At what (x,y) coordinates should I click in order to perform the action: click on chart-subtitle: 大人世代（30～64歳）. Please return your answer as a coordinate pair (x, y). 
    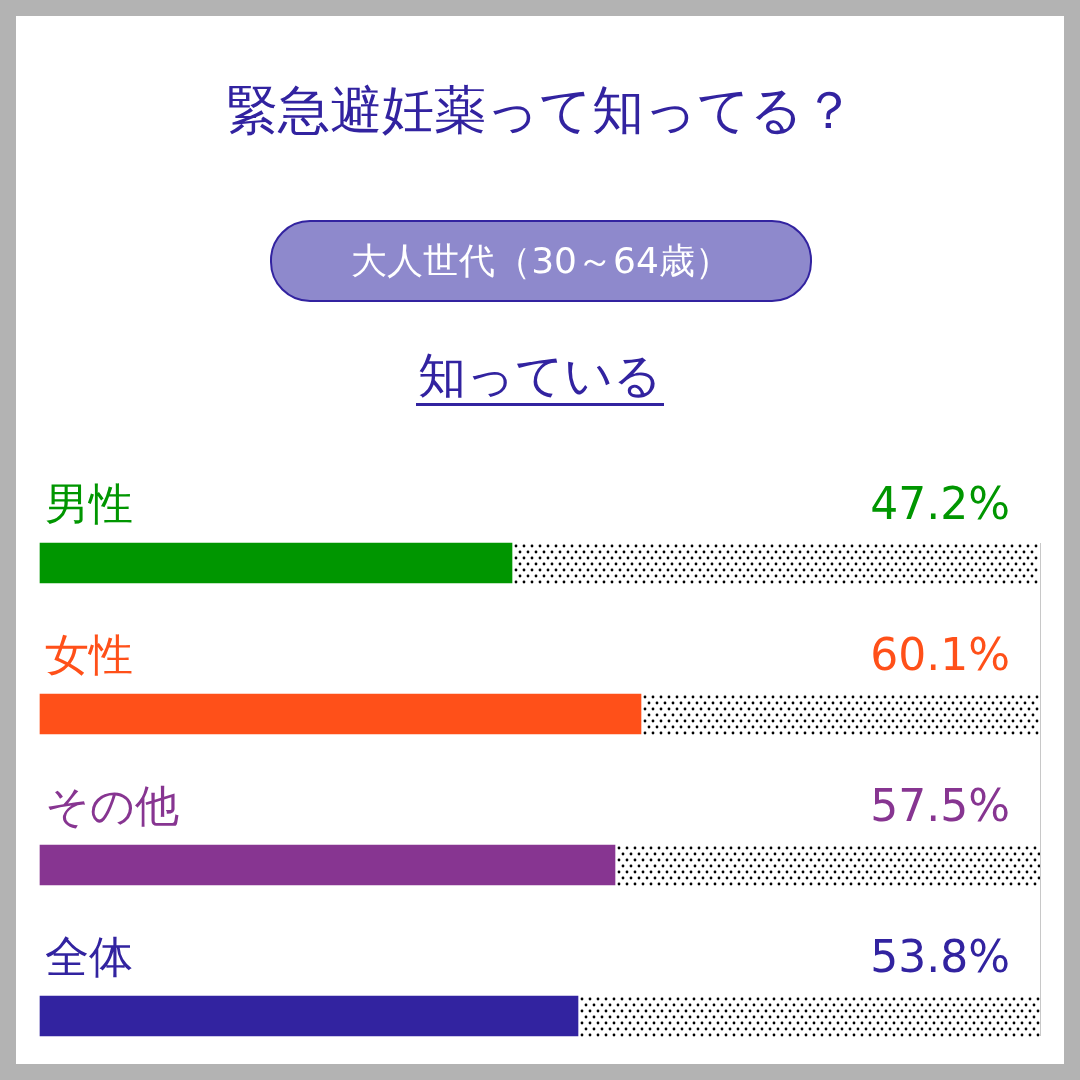
    Looking at the image, I should click on (541, 261).